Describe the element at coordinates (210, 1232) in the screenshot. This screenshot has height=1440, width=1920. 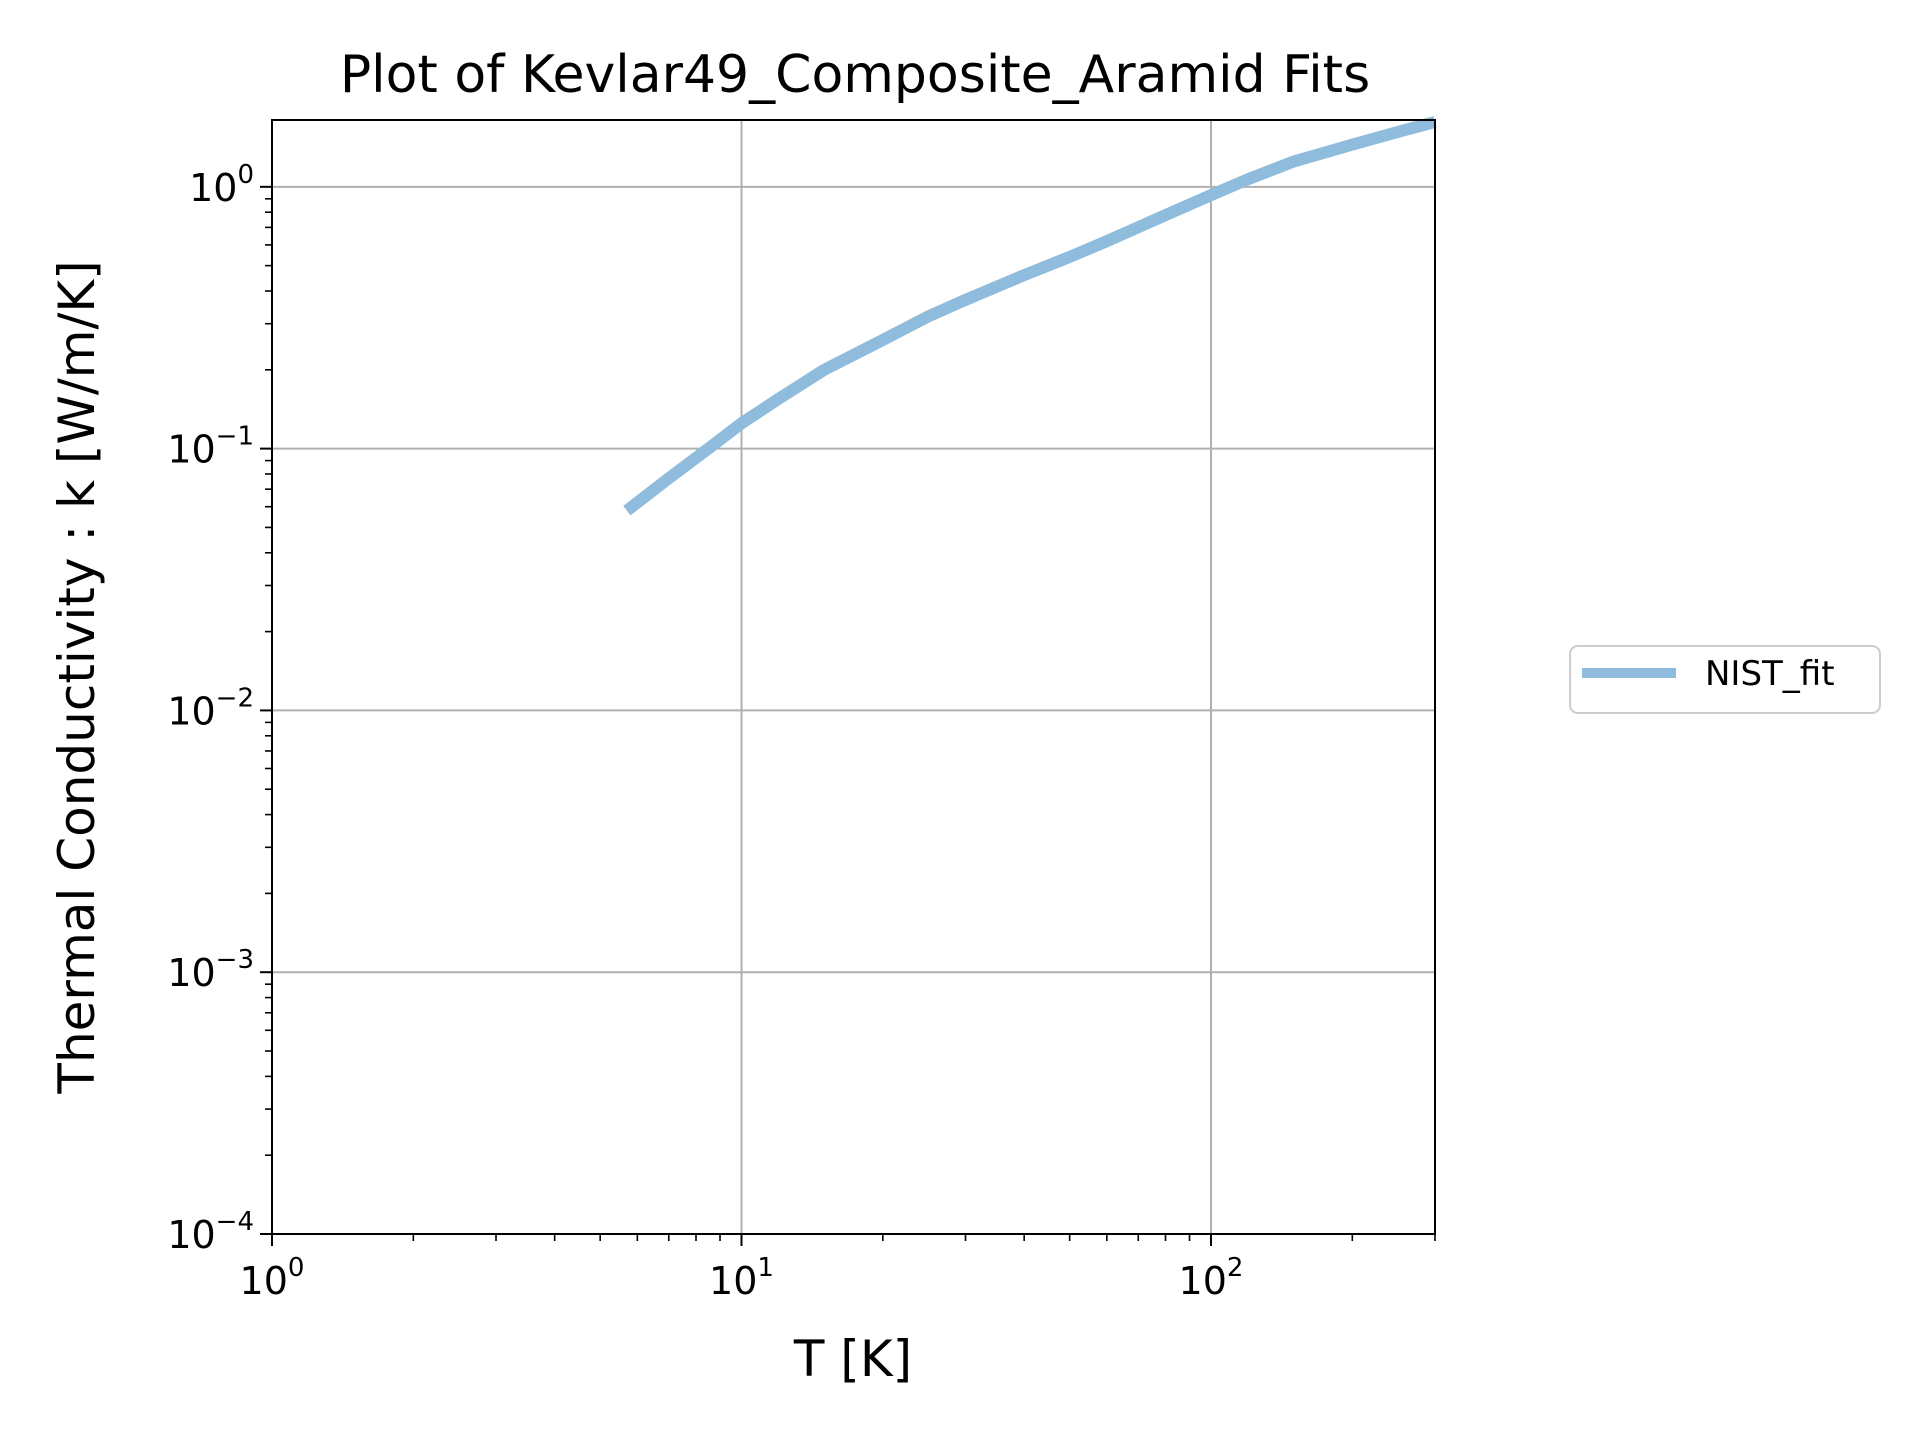
I see `y-tick-label: 10⁻⁴` at that location.